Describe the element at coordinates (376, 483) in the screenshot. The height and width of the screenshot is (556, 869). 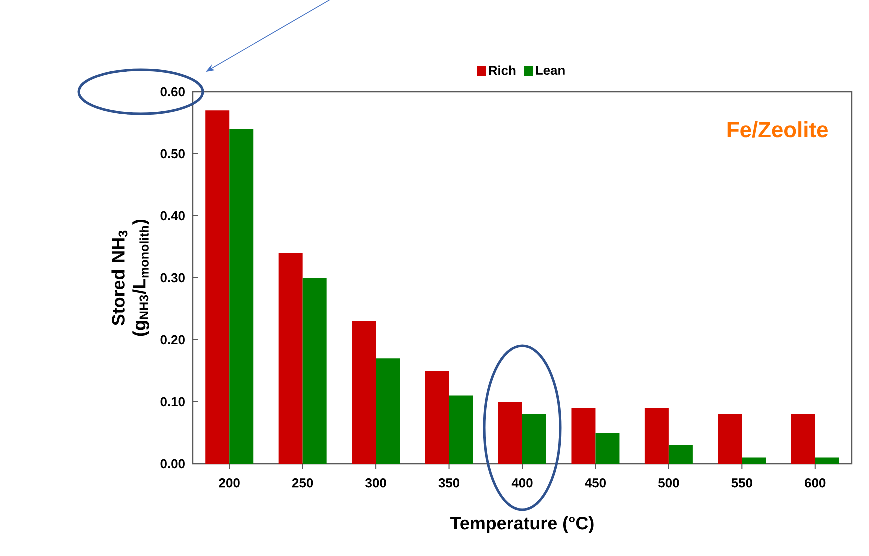
I see `x-tick-label: 300` at that location.